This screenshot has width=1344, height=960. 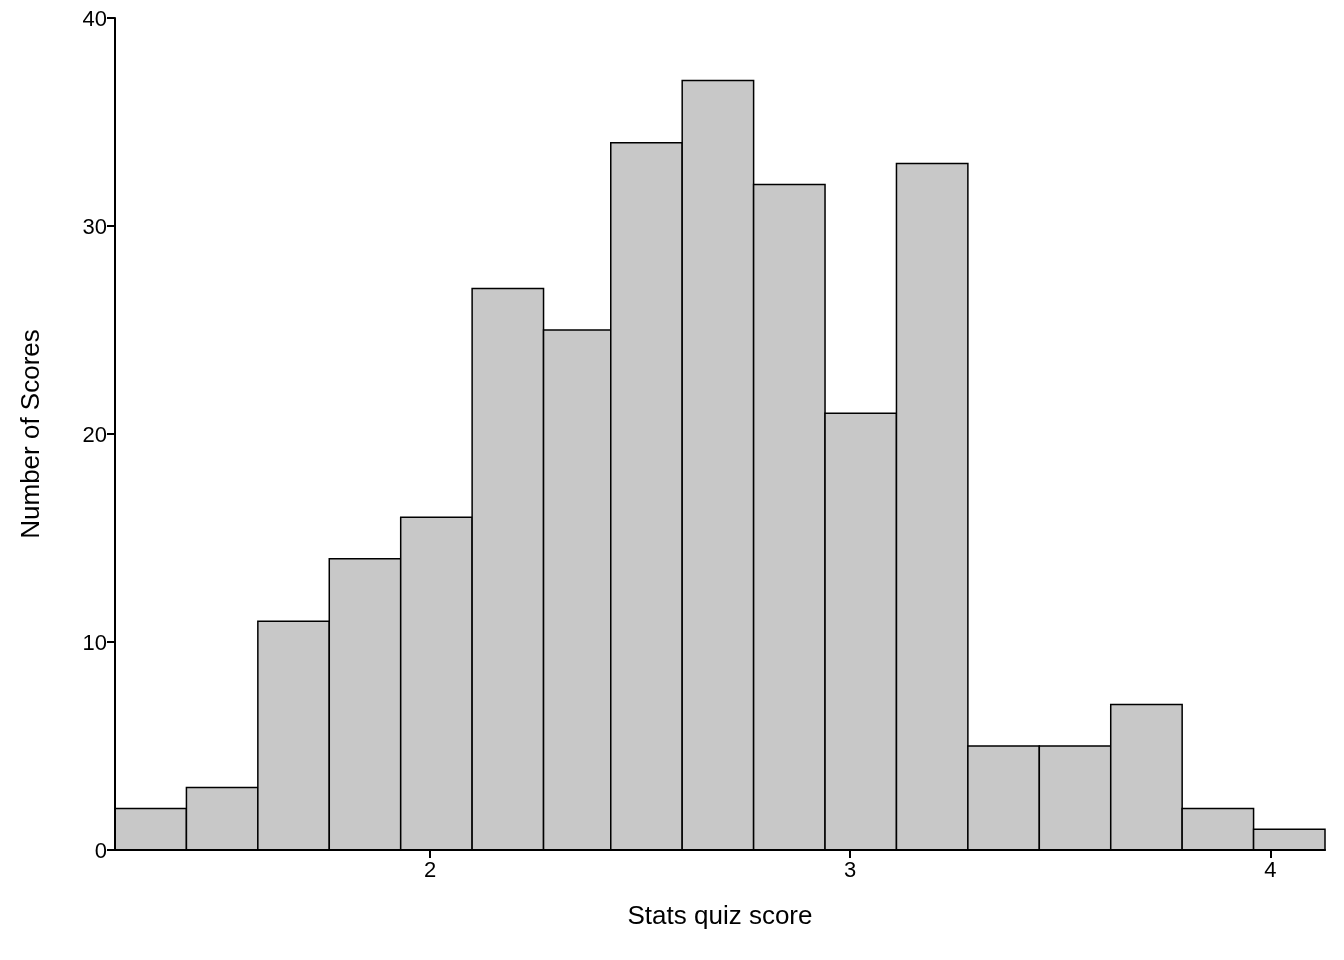 What do you see at coordinates (1270, 869) in the screenshot?
I see `x-tick-label: 4` at bounding box center [1270, 869].